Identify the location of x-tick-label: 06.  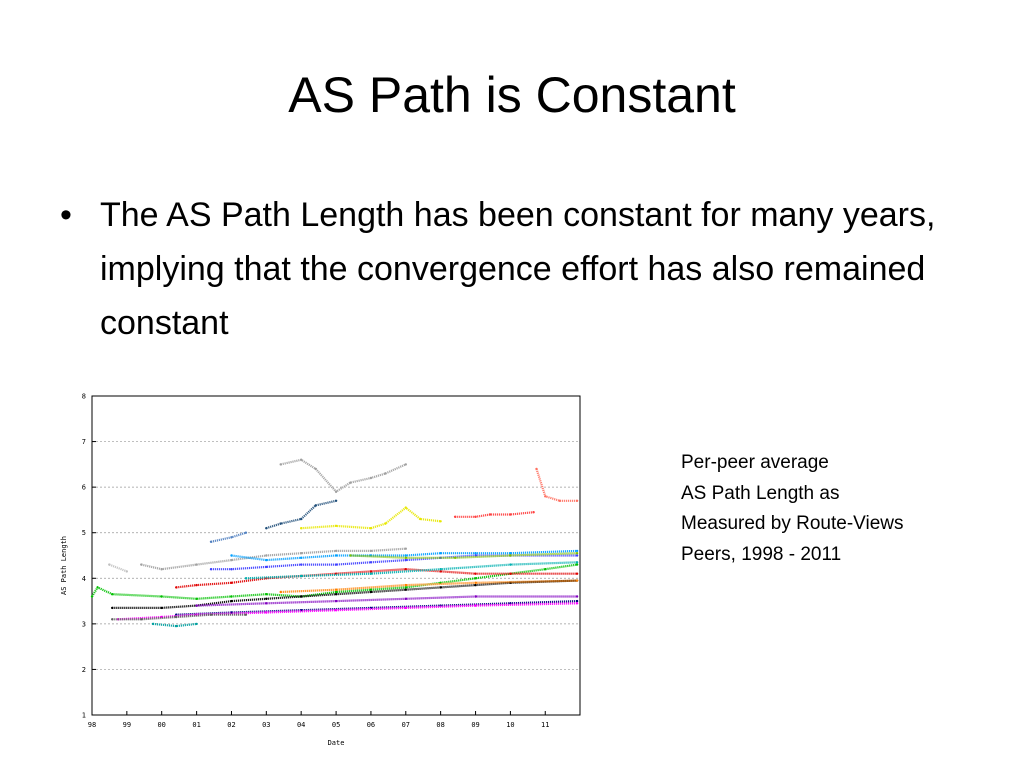
(371, 725).